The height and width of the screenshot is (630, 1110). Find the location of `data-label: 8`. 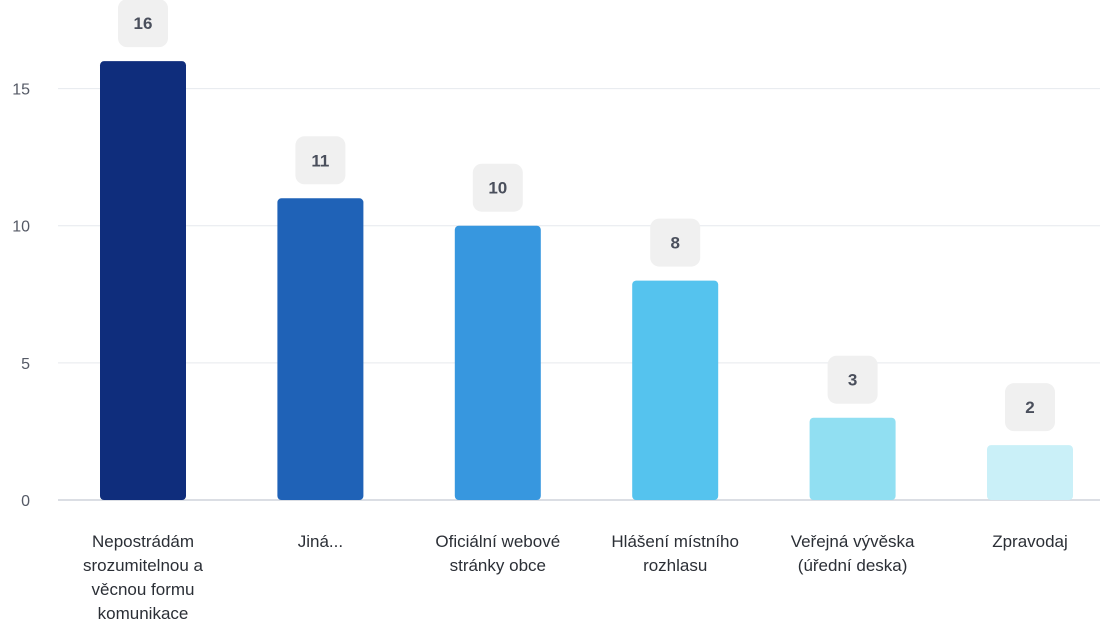

data-label: 8 is located at coordinates (674, 243).